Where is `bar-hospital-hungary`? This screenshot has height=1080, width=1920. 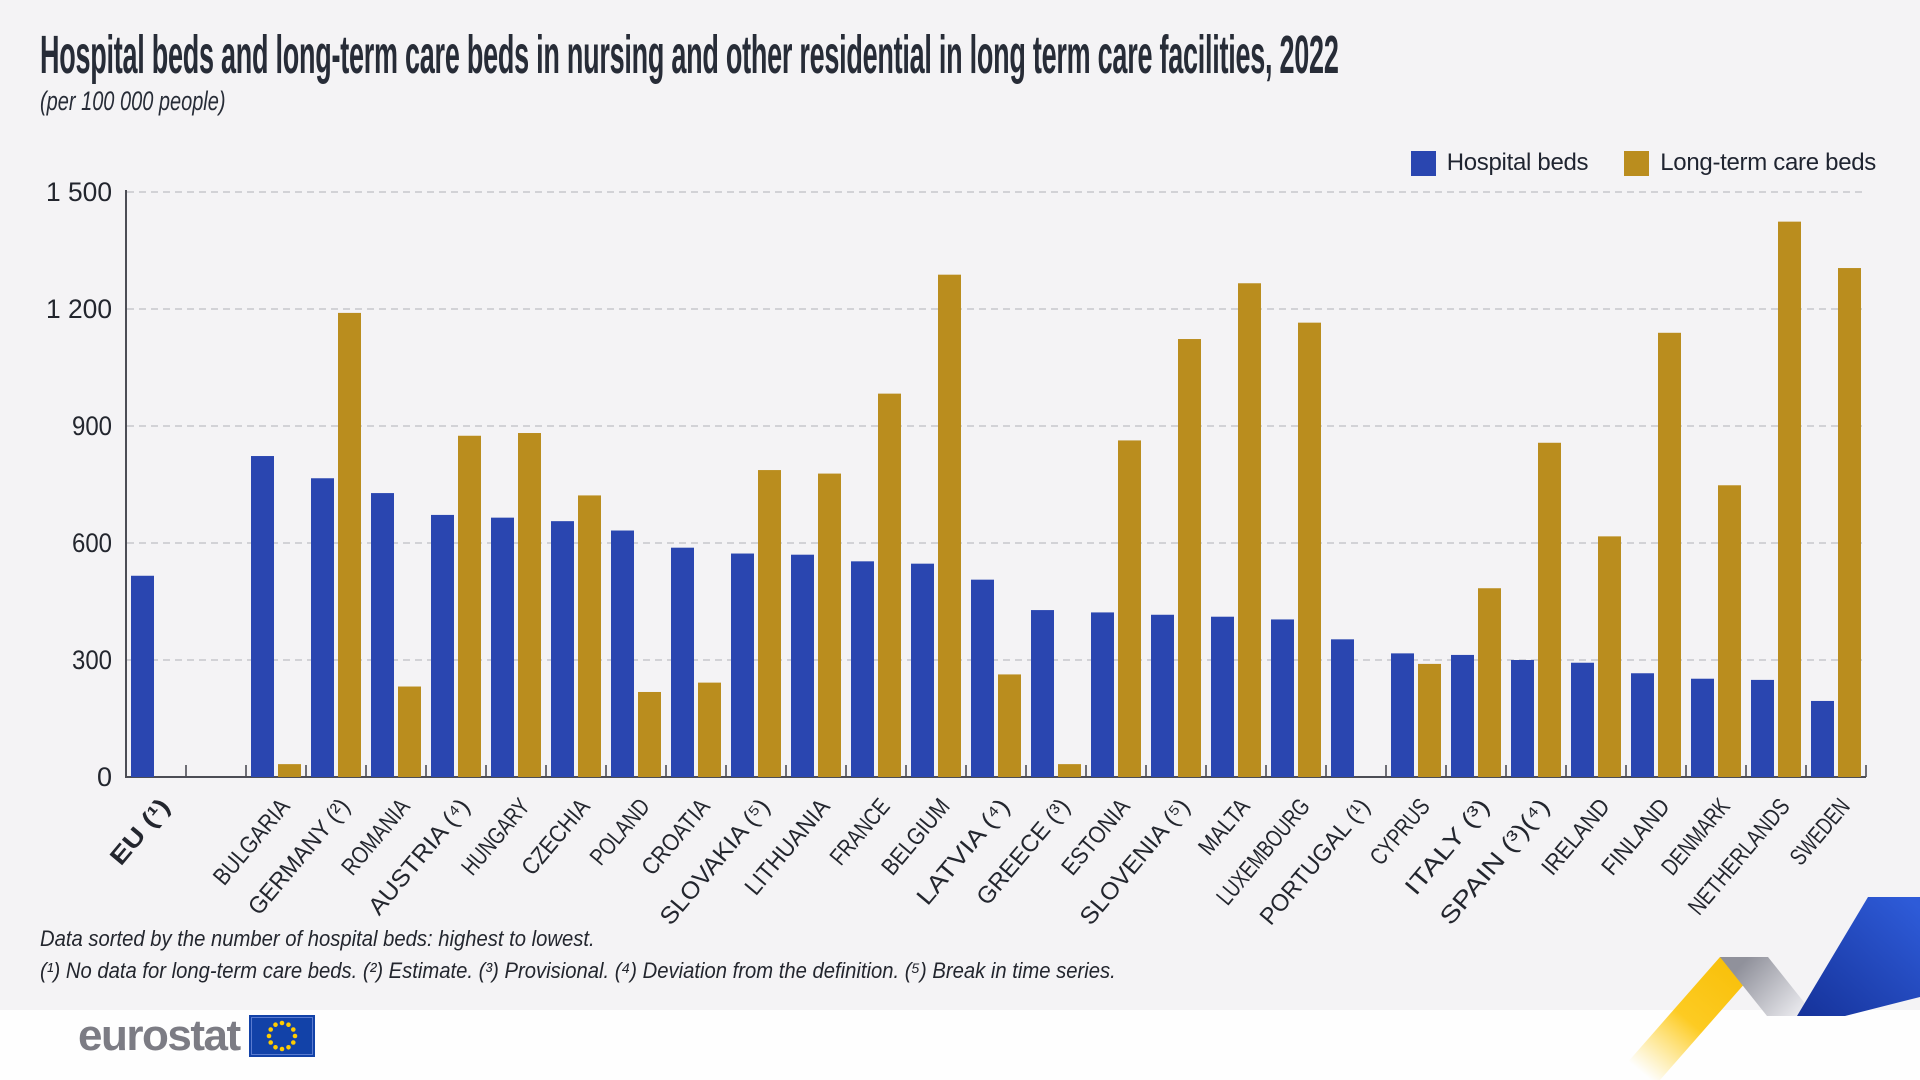
bar-hospital-hungary is located at coordinates (502, 647).